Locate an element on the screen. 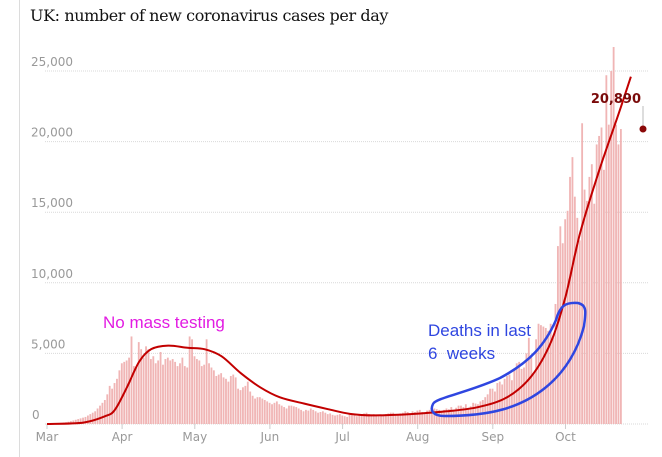  y-tick-label: 10,000 is located at coordinates (52, 274).